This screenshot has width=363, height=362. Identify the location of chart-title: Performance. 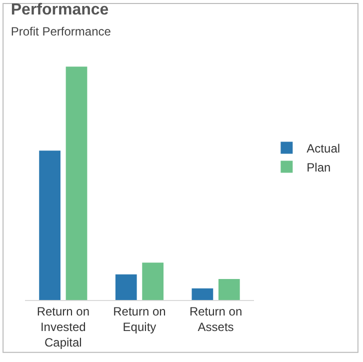
(59, 9).